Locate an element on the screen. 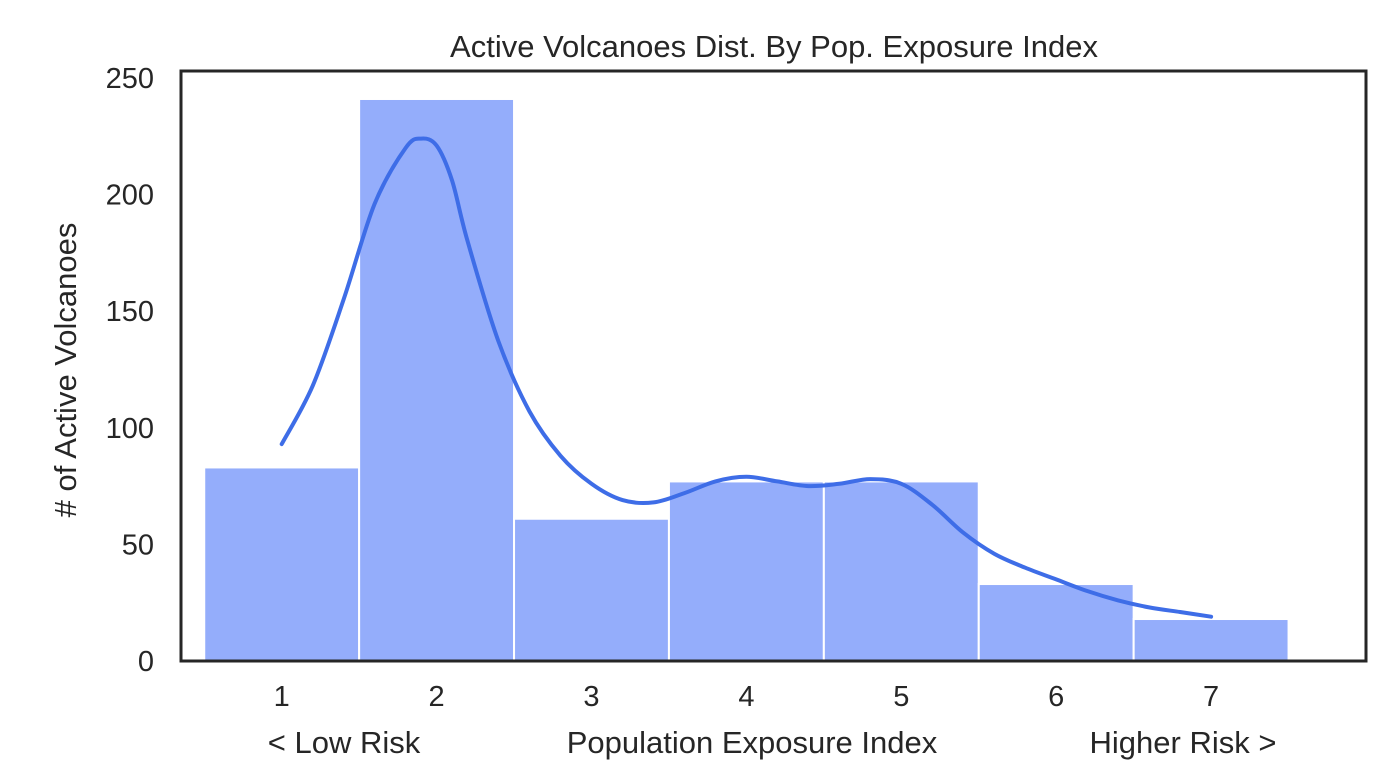 This screenshot has width=1400, height=780. x-tick-label: 1 is located at coordinates (282, 697).